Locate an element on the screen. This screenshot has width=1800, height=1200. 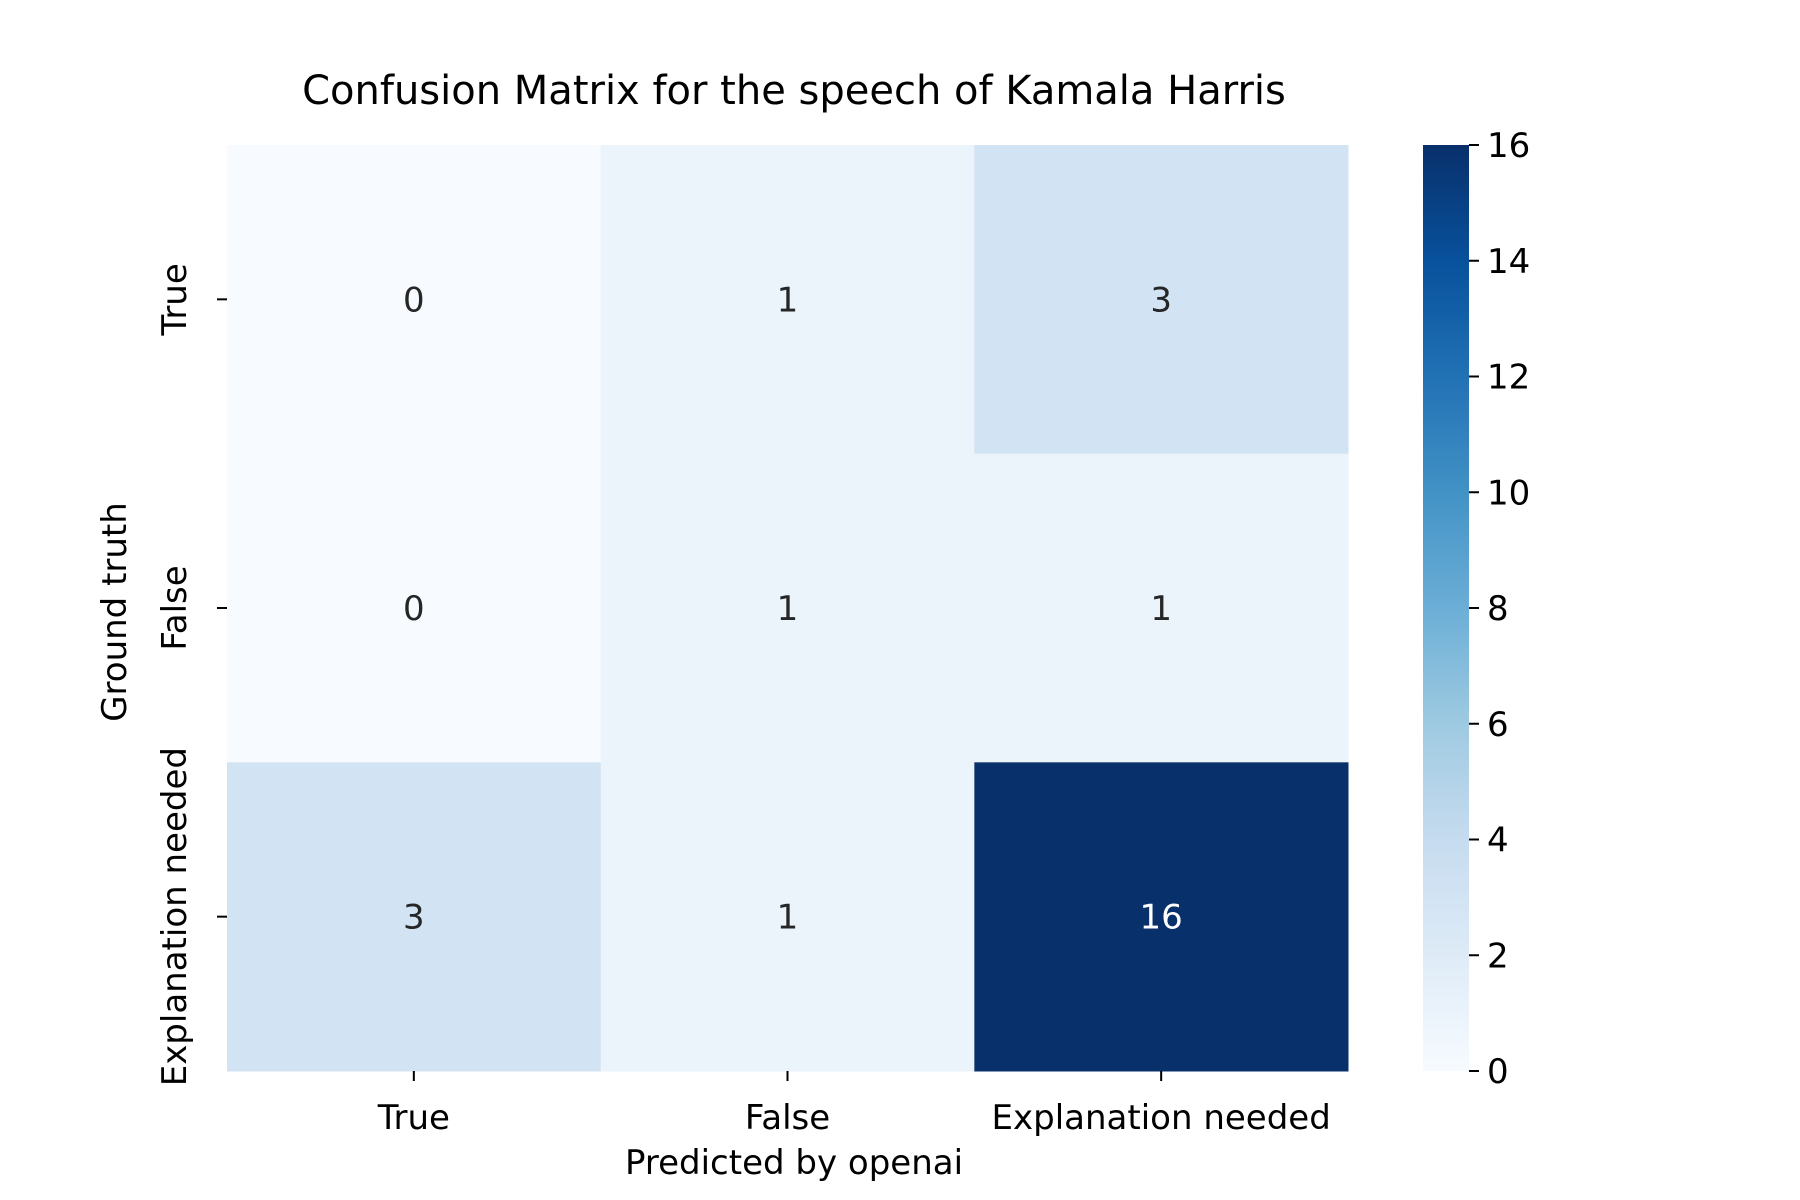
colorbar-tick-label: 6 is located at coordinates (1498, 725).